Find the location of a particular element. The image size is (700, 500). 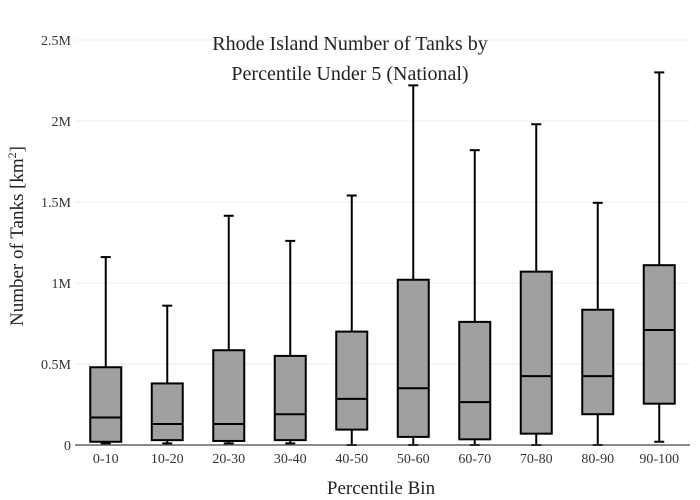

x-tick-label: 40-50 is located at coordinates (351, 459).